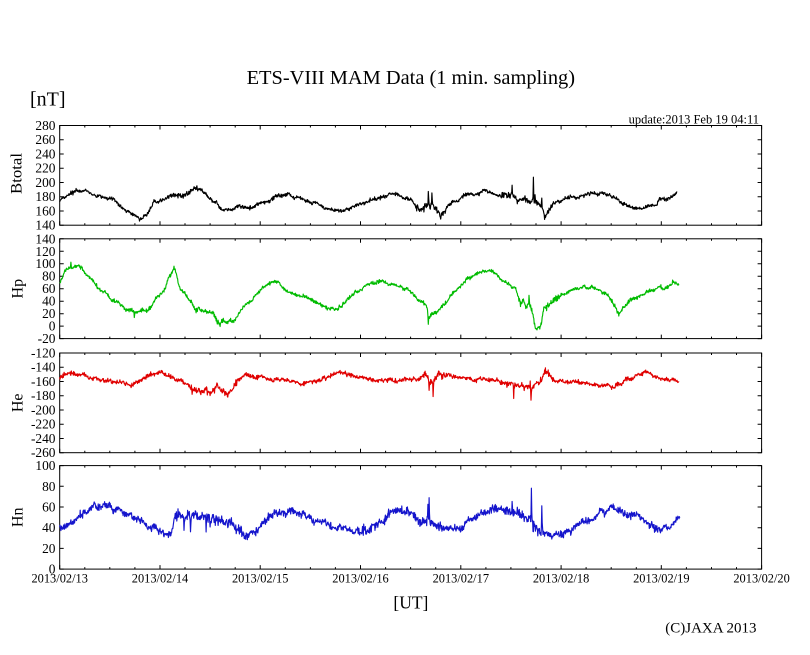  What do you see at coordinates (45, 125) in the screenshot?
I see `svg-text: 280` at bounding box center [45, 125].